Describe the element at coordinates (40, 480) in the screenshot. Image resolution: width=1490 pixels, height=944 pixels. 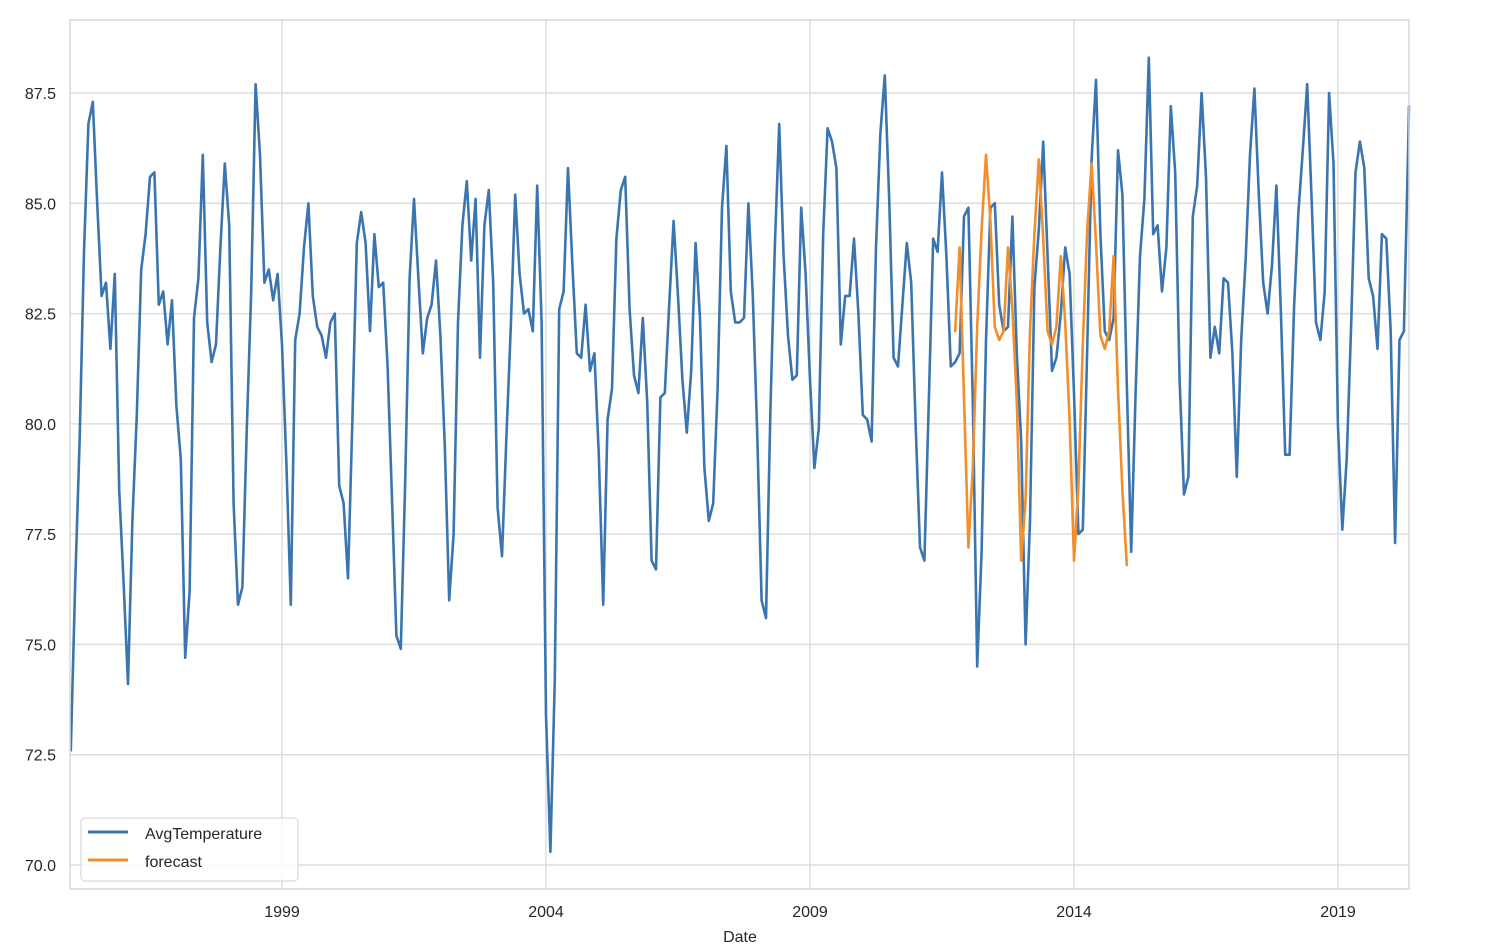
I see `y-axis-tick-labels: 70.0 72.5 75.0 77.5 80.0 82.5 85.0 87.5` at that location.